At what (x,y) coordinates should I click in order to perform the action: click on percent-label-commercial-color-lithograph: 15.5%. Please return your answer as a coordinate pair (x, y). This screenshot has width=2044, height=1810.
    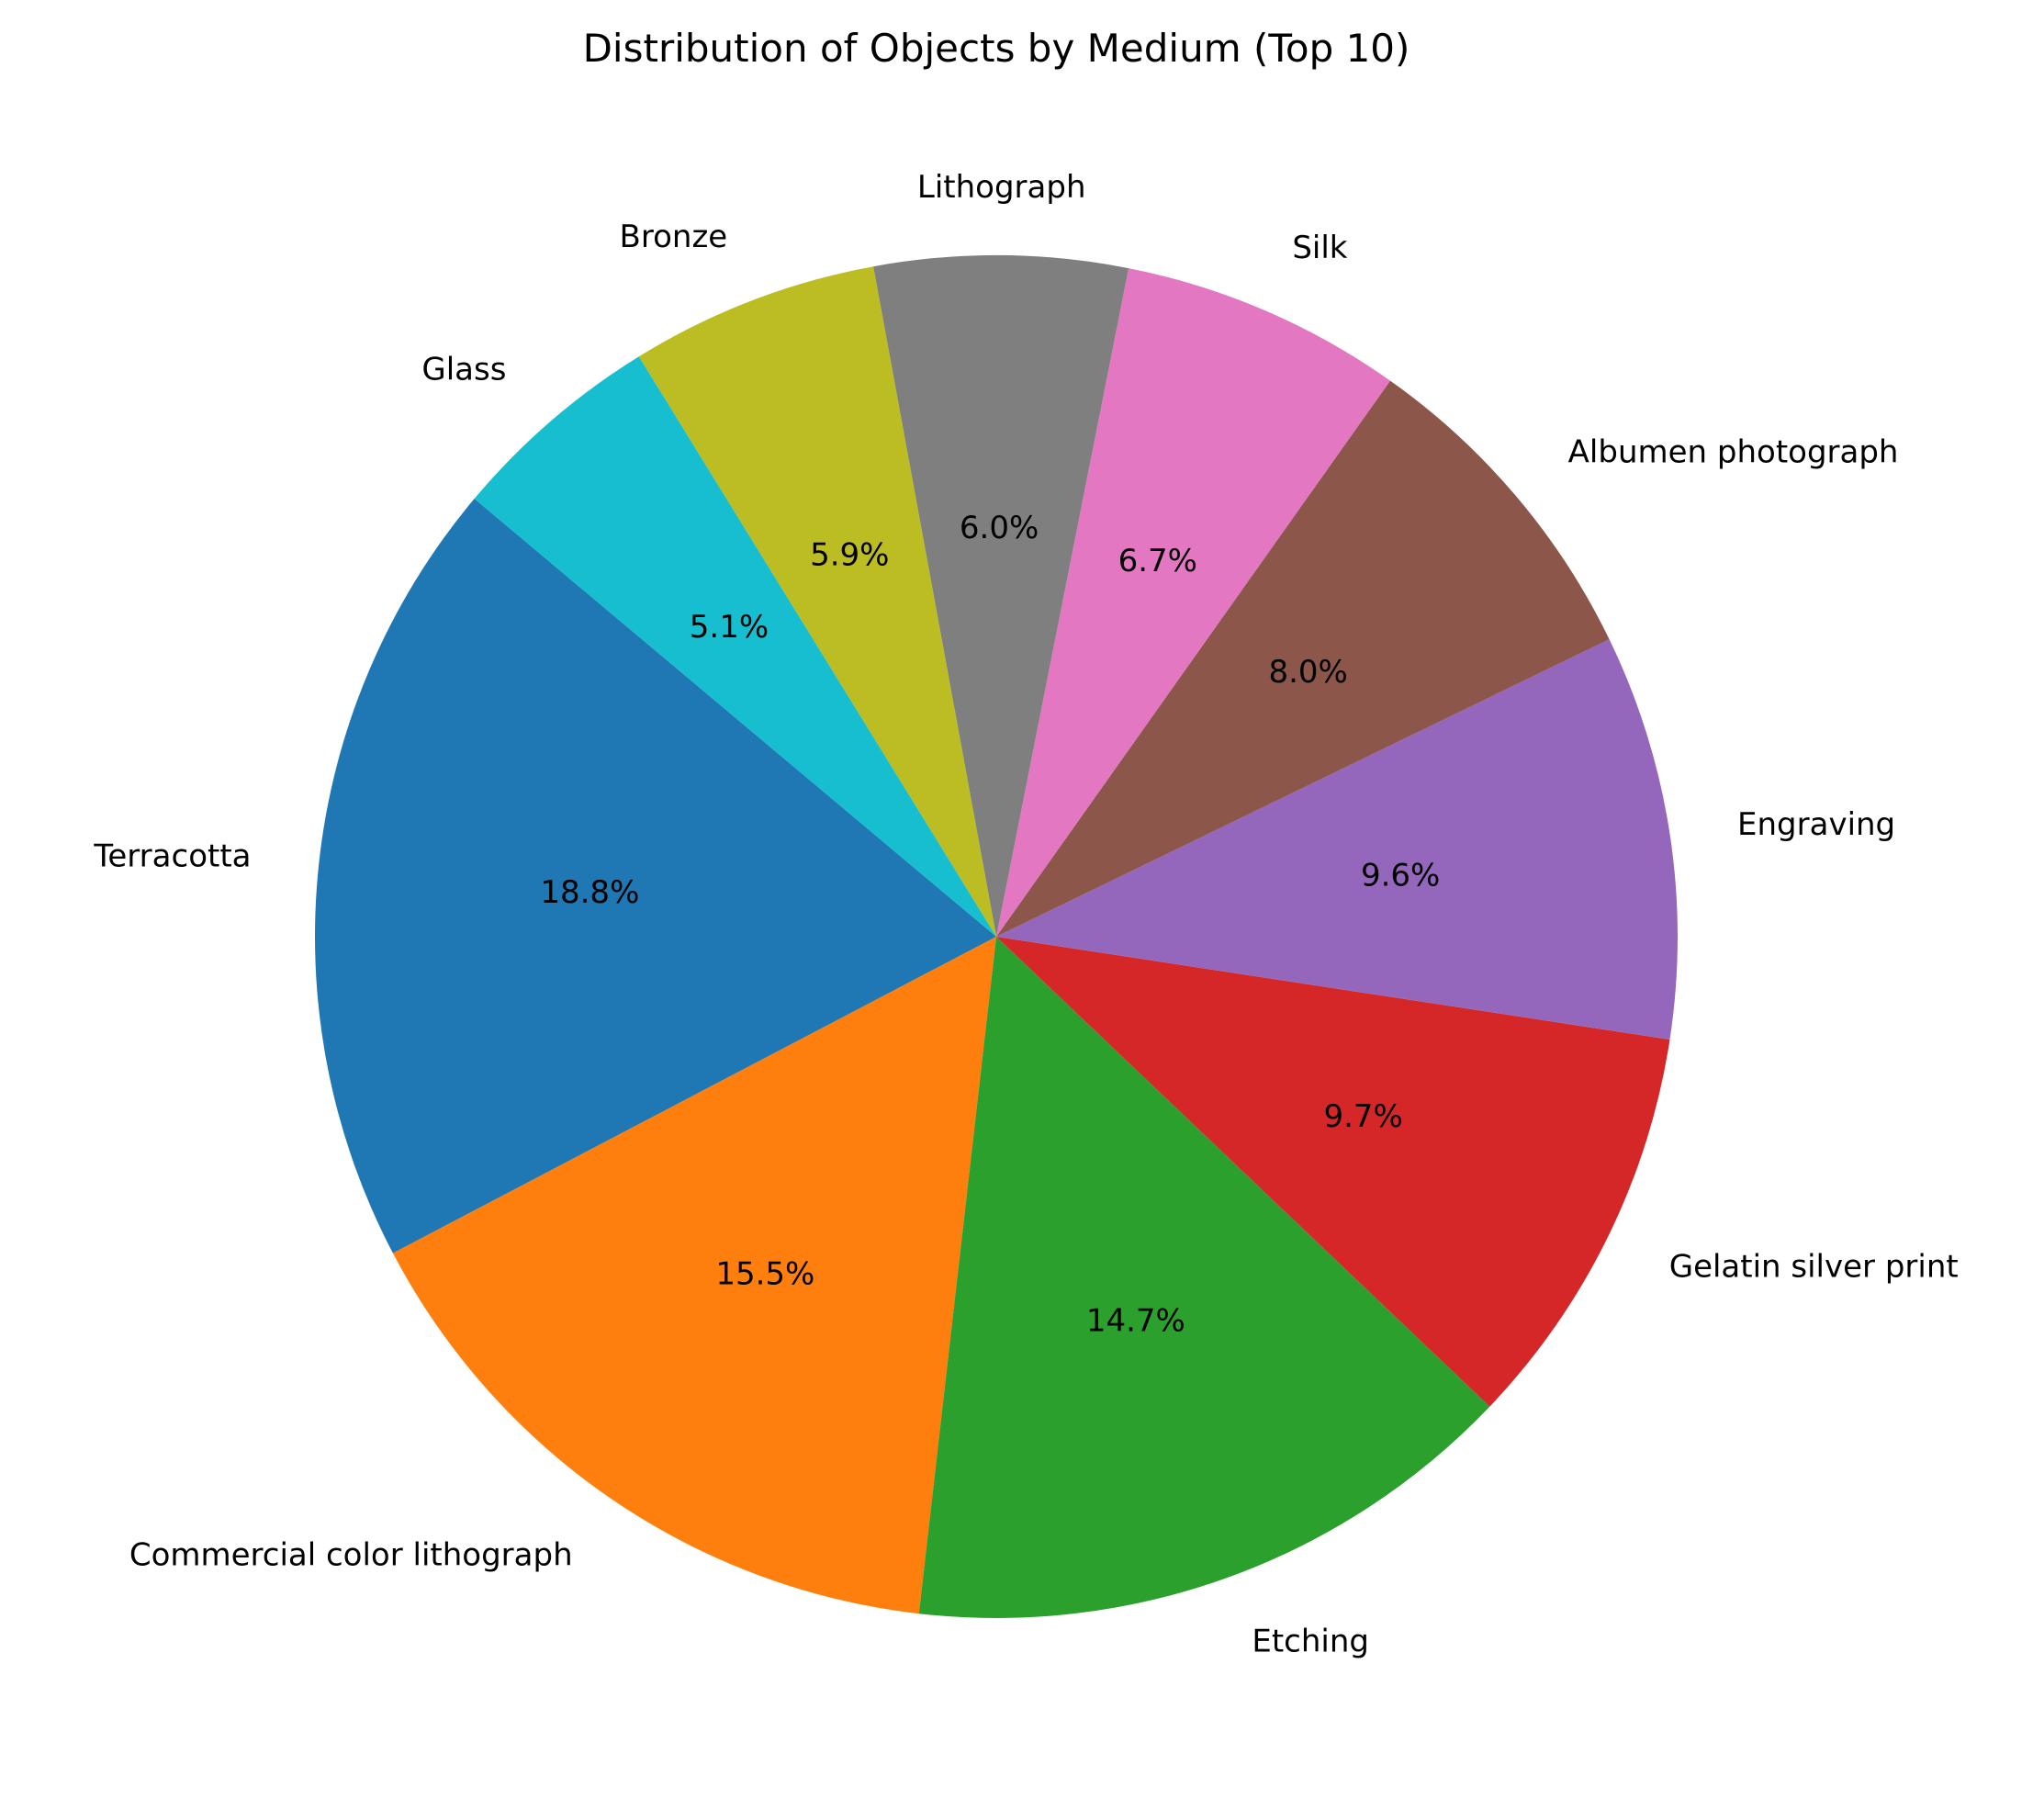
    Looking at the image, I should click on (764, 1273).